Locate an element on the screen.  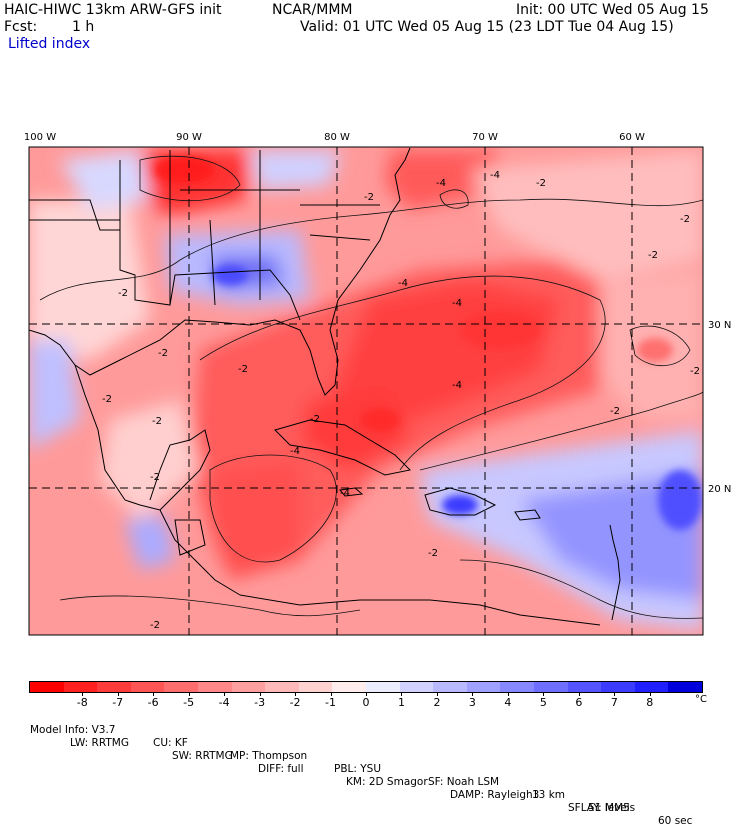
yucatan-pale-zone is located at coordinates (150, 460).